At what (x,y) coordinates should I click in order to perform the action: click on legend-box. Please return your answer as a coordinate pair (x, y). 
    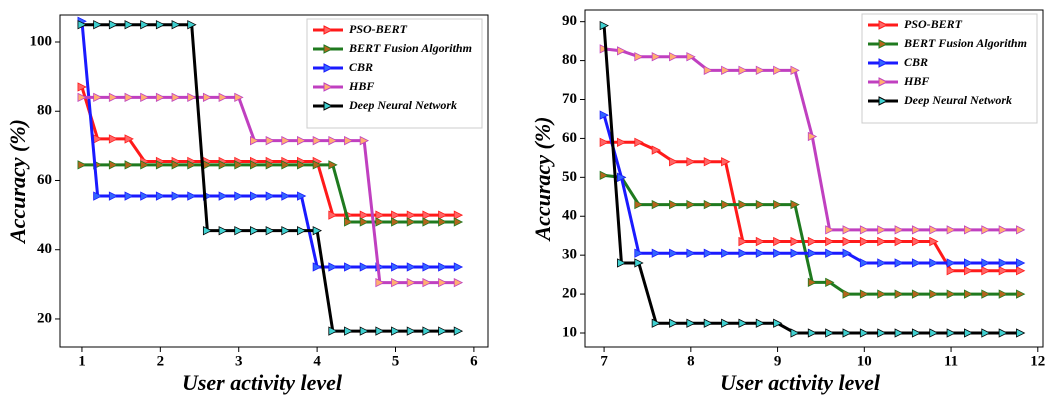
    Looking at the image, I should click on (394, 73).